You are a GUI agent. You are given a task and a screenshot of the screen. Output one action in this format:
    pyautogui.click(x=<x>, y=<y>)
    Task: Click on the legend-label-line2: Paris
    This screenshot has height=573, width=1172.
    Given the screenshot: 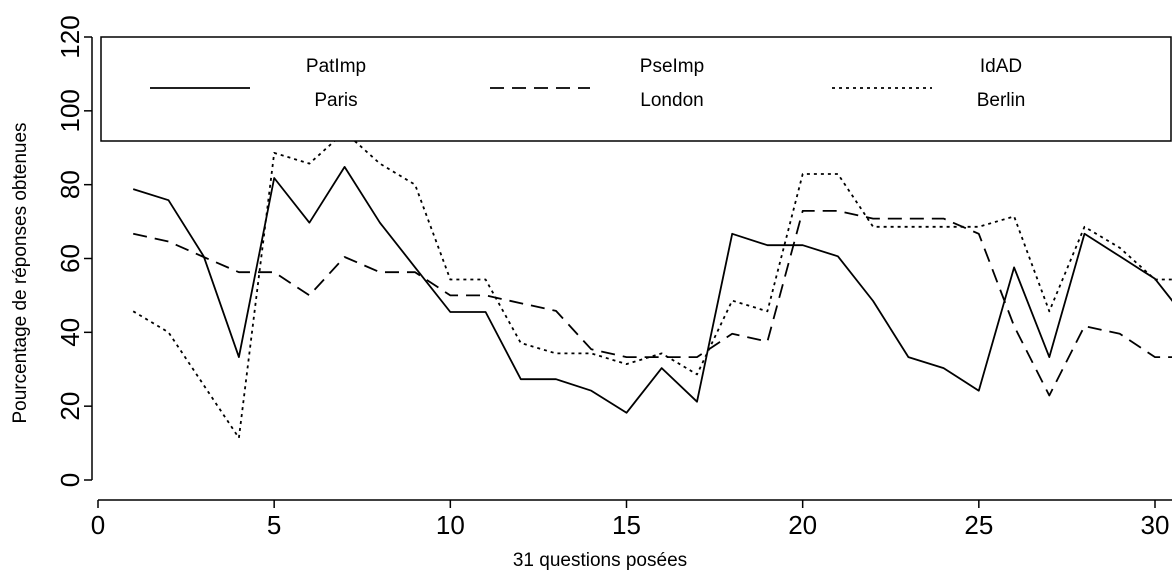 What is the action you would take?
    pyautogui.click(x=335, y=100)
    